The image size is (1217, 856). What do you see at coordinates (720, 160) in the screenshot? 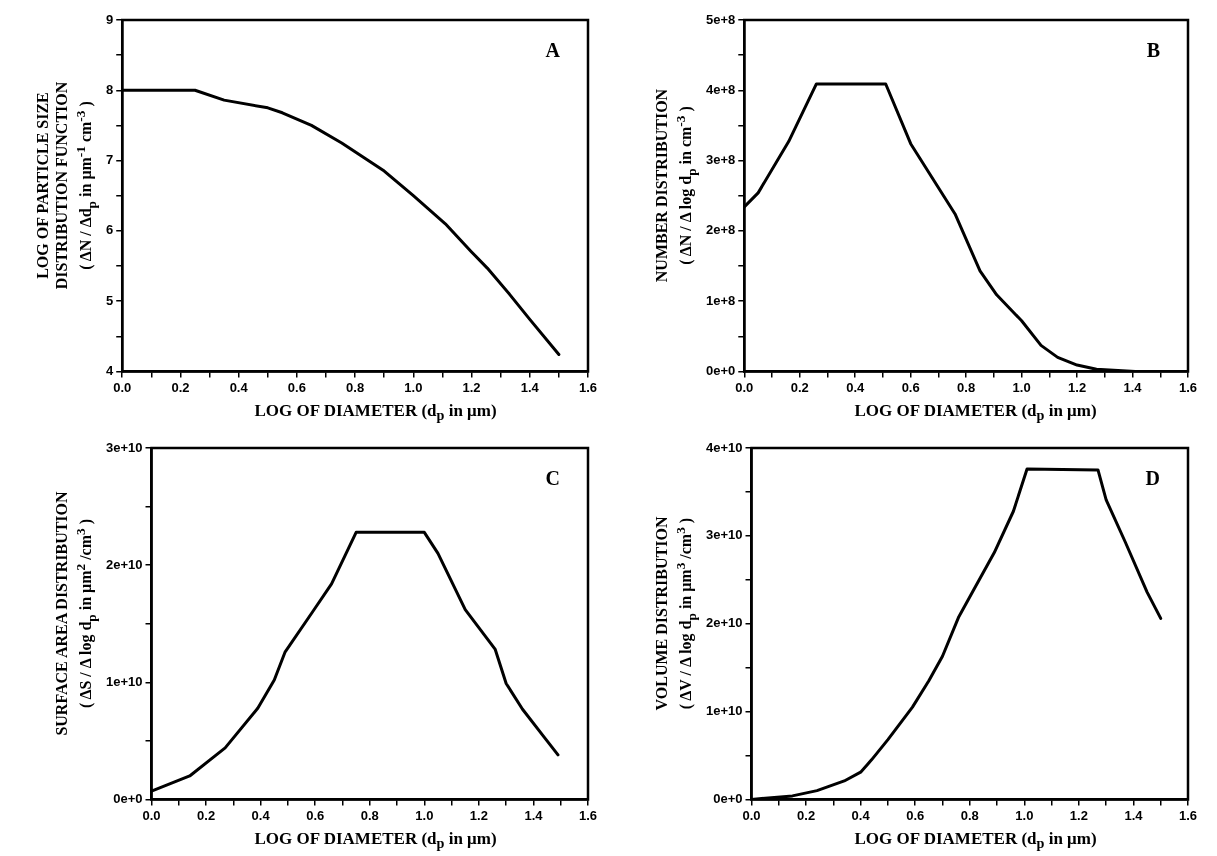
I see `y-tick-label: 3e+8` at bounding box center [720, 160].